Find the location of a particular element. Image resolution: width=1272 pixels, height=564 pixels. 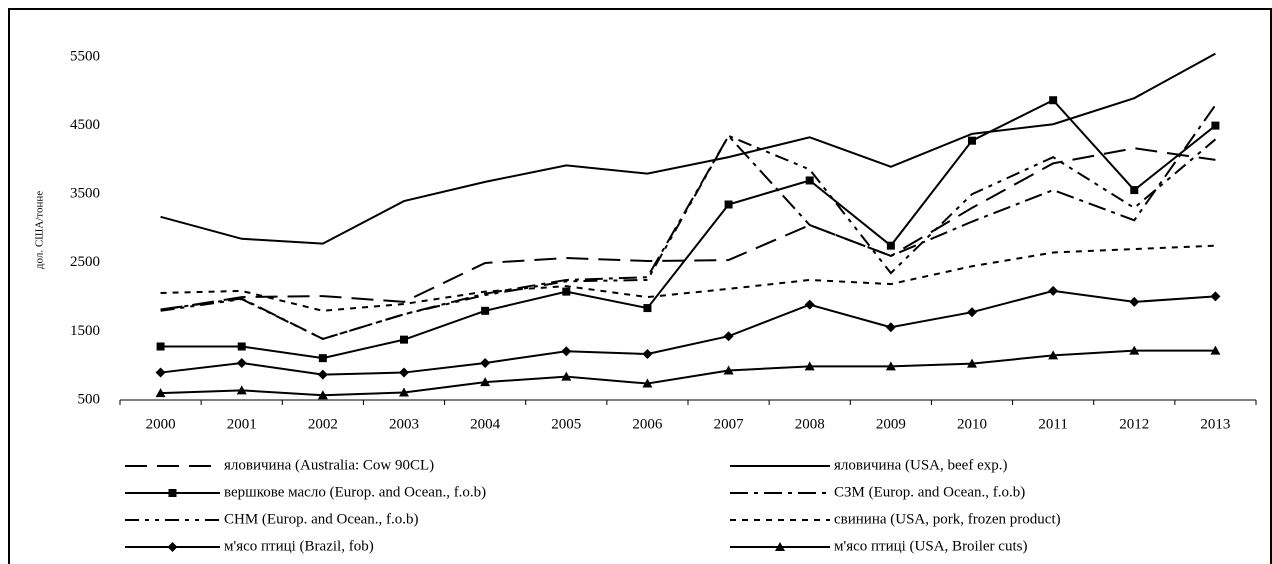

x-tick-label: 2007 is located at coordinates (729, 424).